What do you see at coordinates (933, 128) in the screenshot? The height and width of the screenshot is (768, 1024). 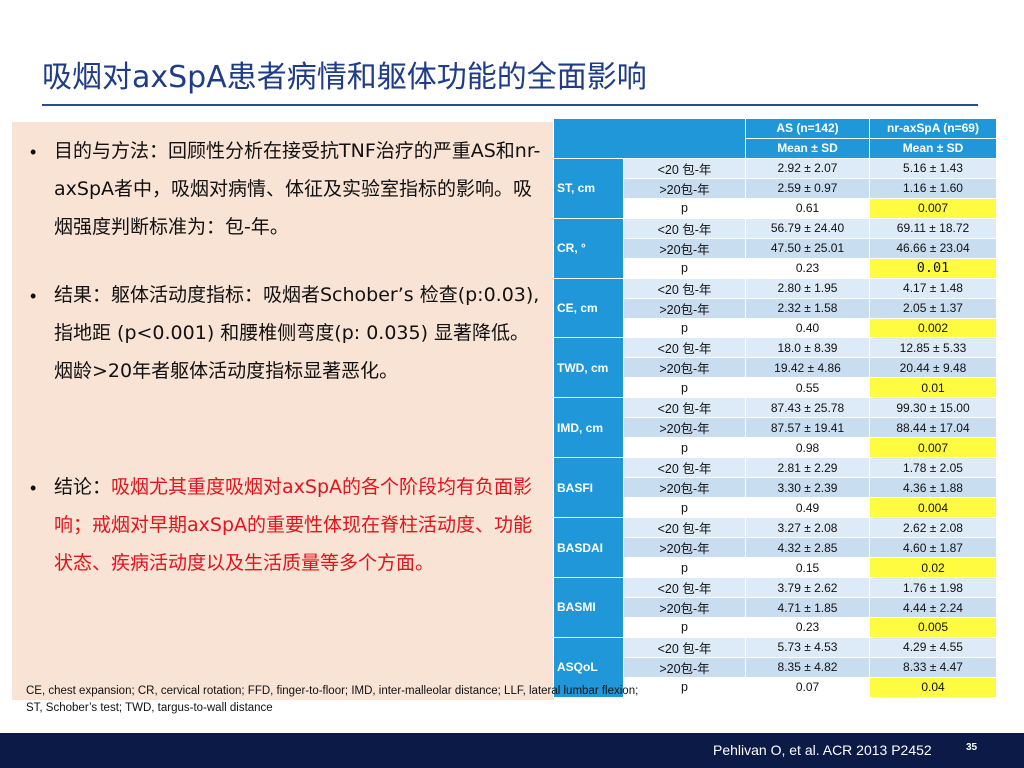 I see `col-header-nr: nr-axSpA (n=69)` at bounding box center [933, 128].